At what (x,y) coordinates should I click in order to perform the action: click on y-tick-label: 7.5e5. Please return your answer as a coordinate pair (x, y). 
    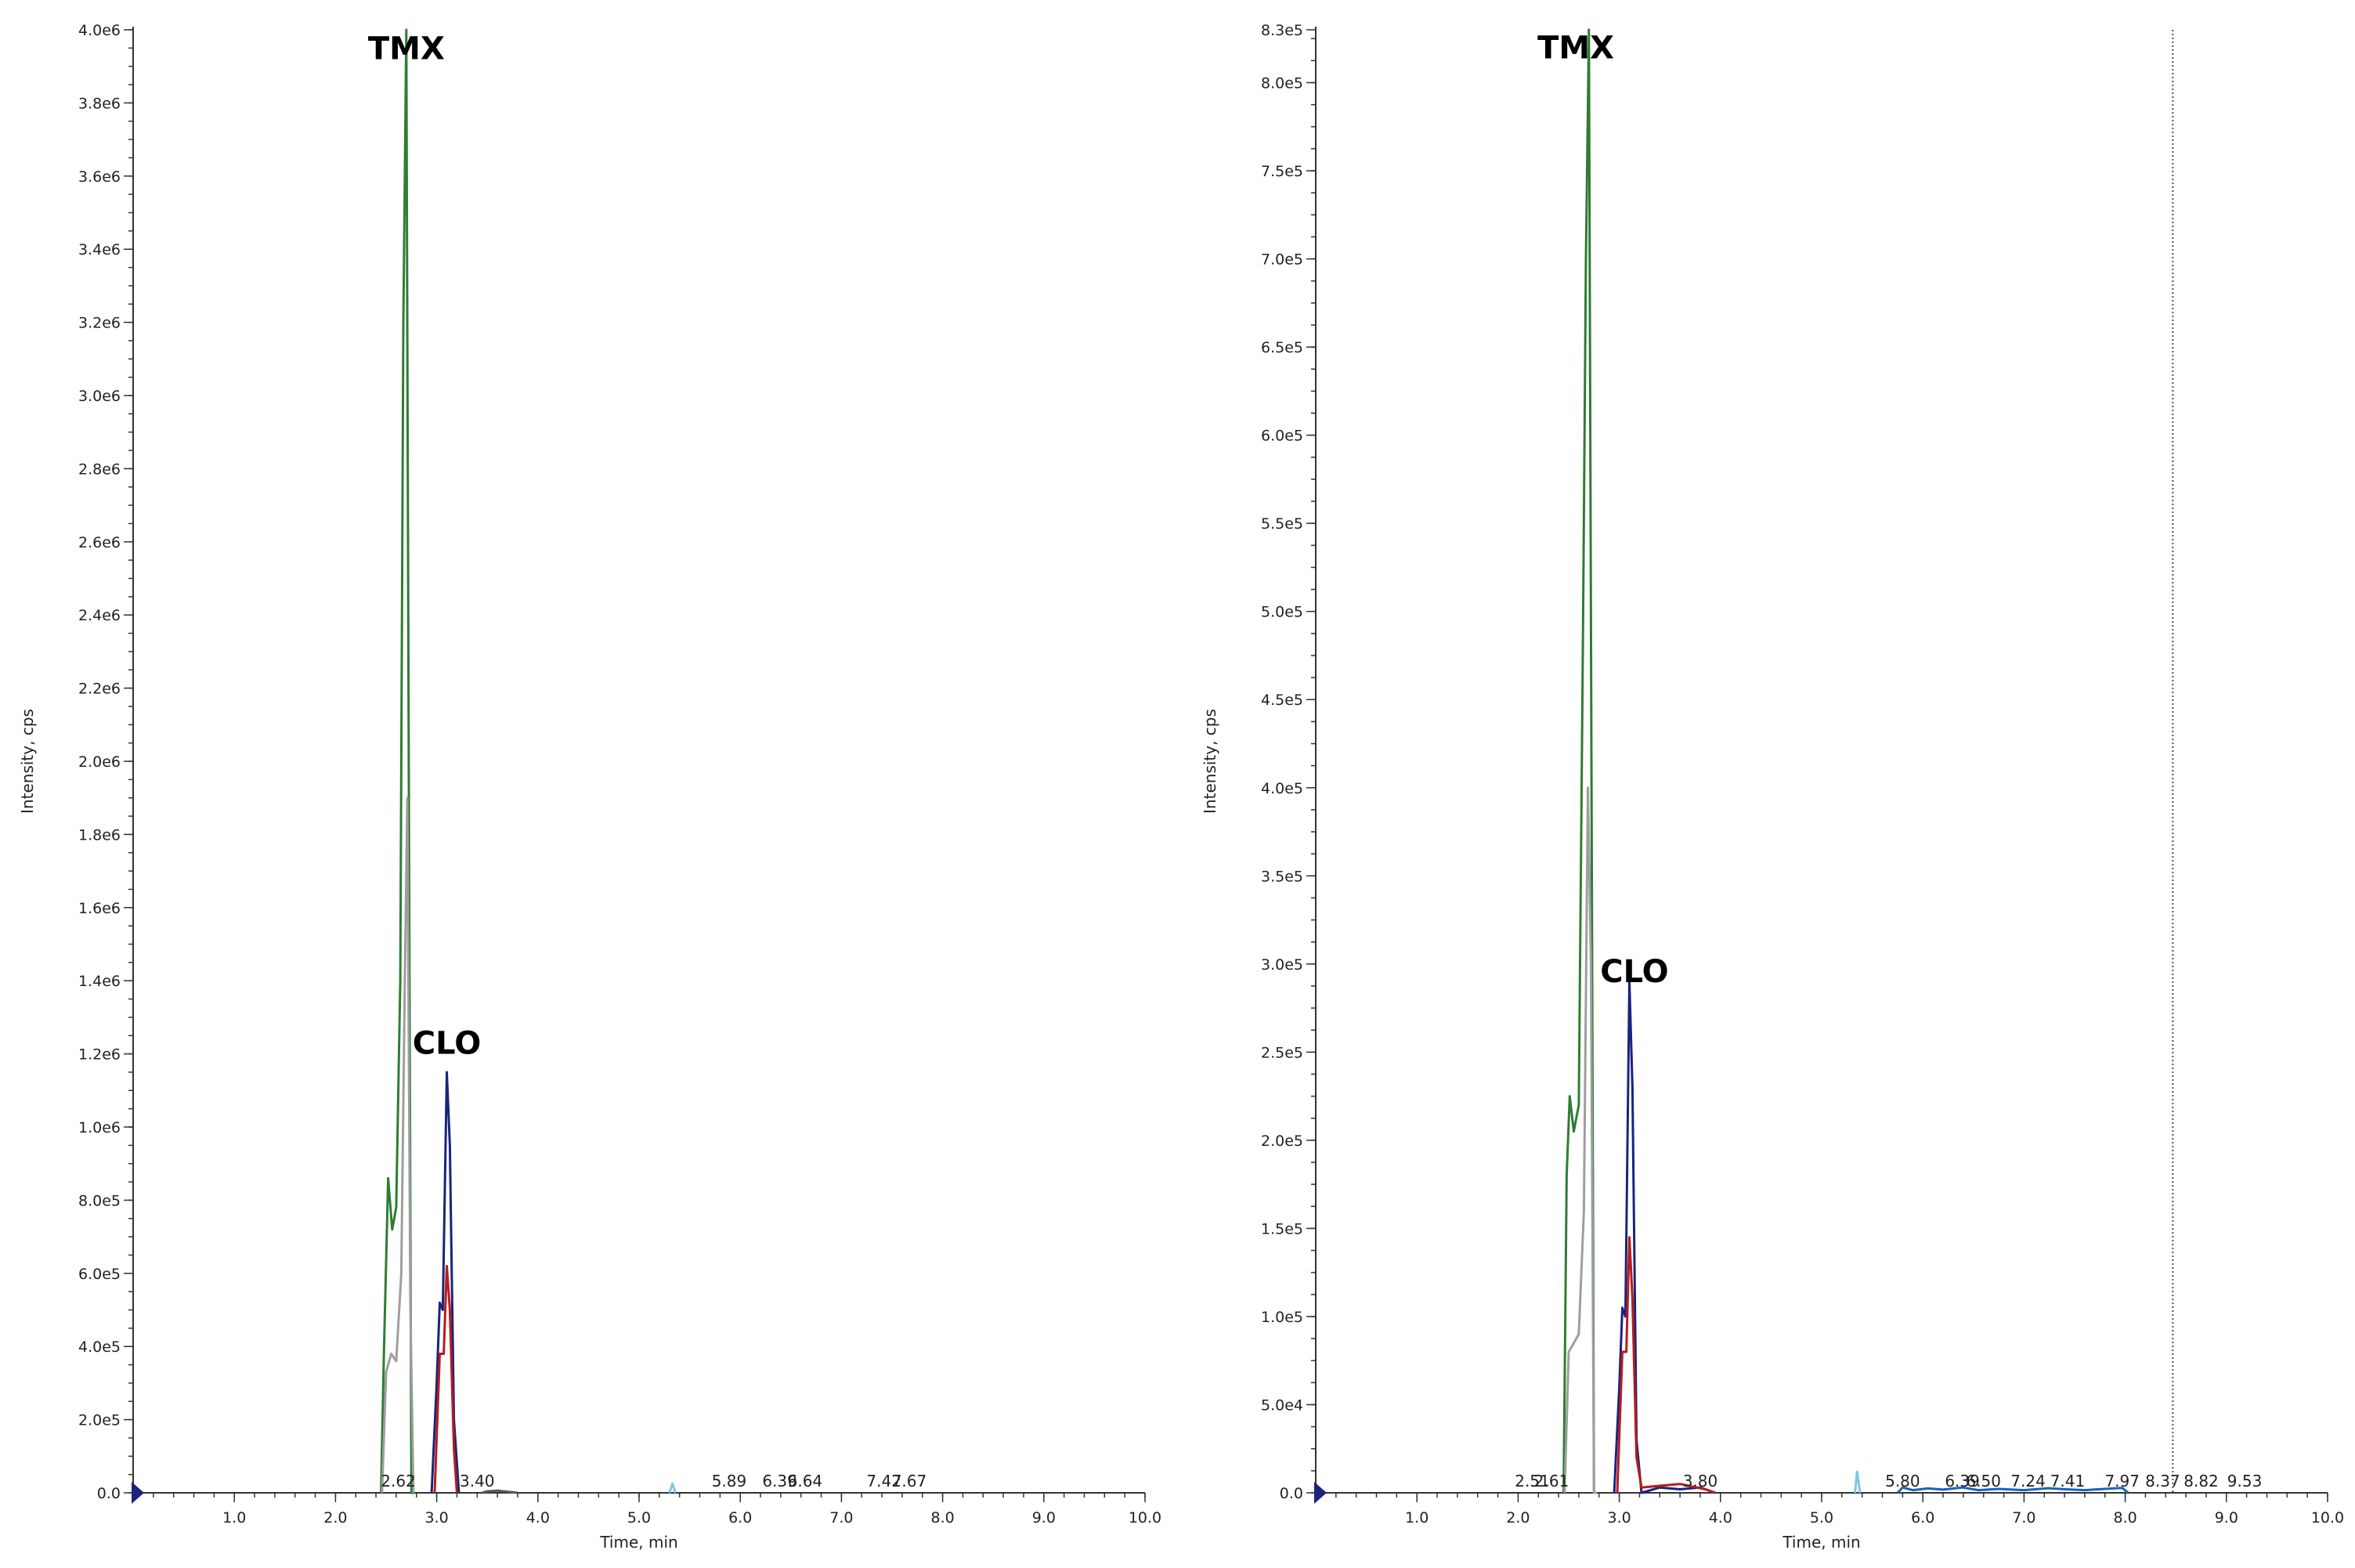
    Looking at the image, I should click on (1282, 171).